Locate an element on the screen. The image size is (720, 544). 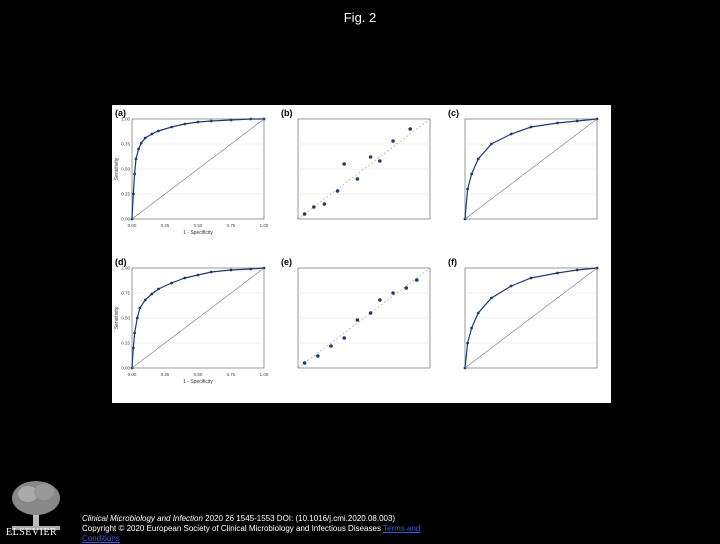
panel-f-chart is located at coordinates (531, 318).